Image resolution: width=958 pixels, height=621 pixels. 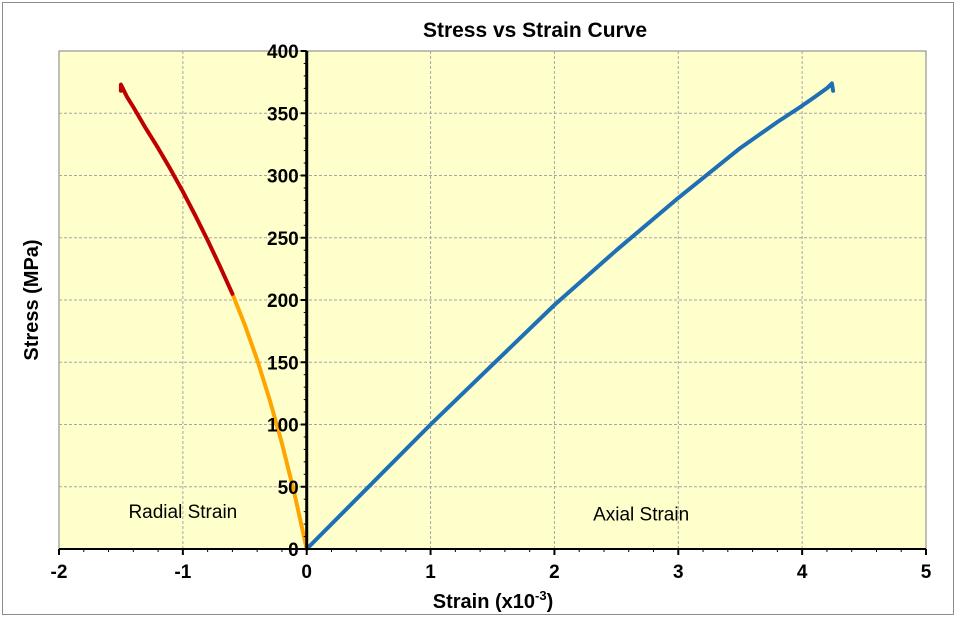 What do you see at coordinates (182, 512) in the screenshot?
I see `annotation-0: Radial Strain` at bounding box center [182, 512].